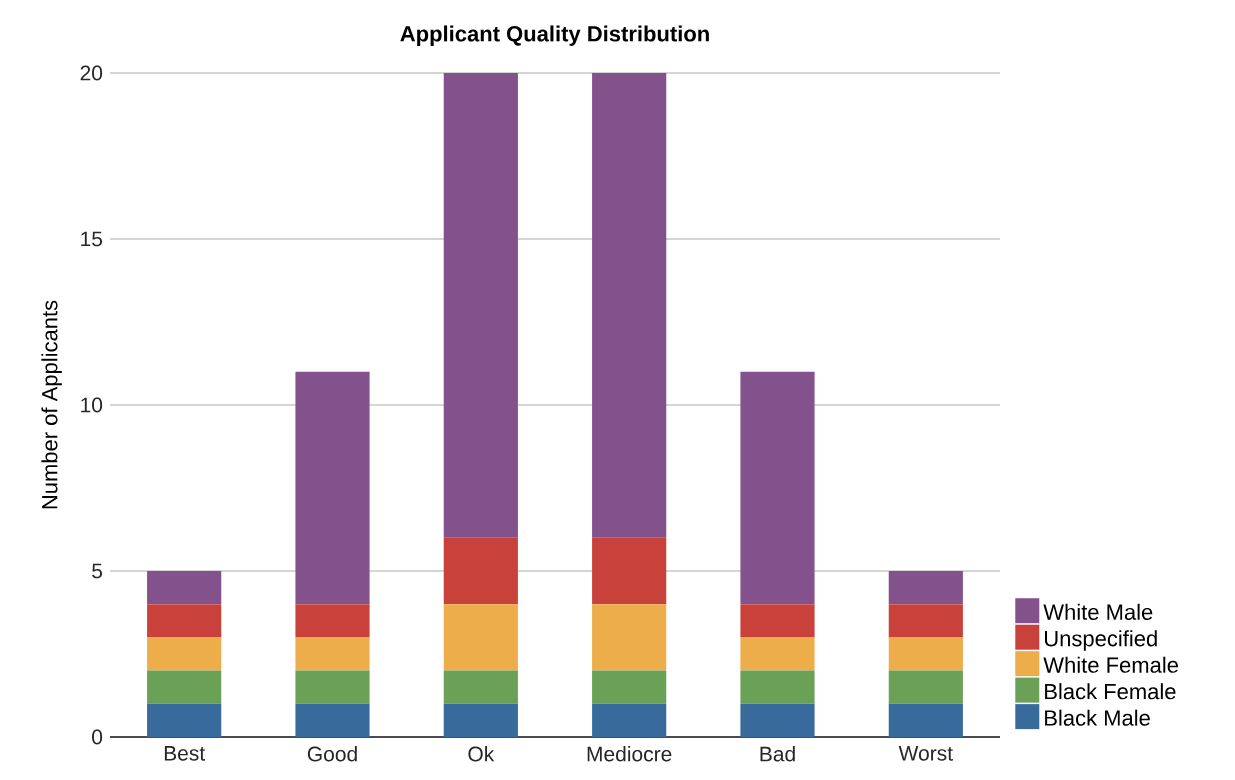 This screenshot has height=780, width=1235. What do you see at coordinates (97, 737) in the screenshot?
I see `y-tick-label: 0` at bounding box center [97, 737].